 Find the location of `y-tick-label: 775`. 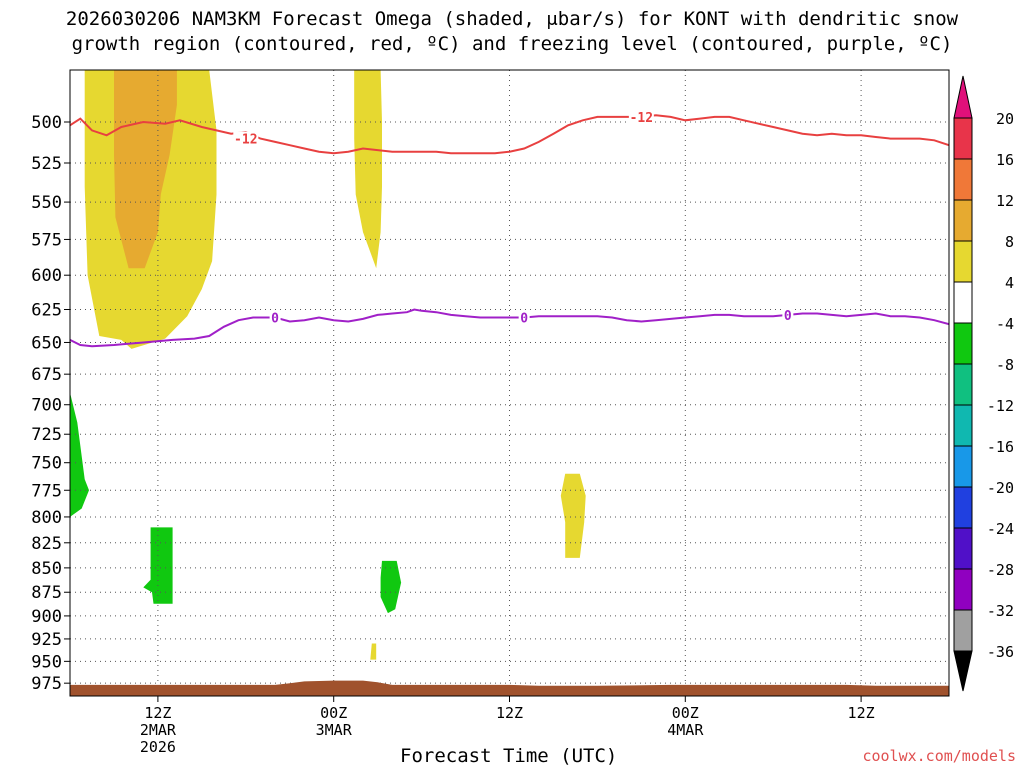

y-tick-label: 775 is located at coordinates (46, 491).